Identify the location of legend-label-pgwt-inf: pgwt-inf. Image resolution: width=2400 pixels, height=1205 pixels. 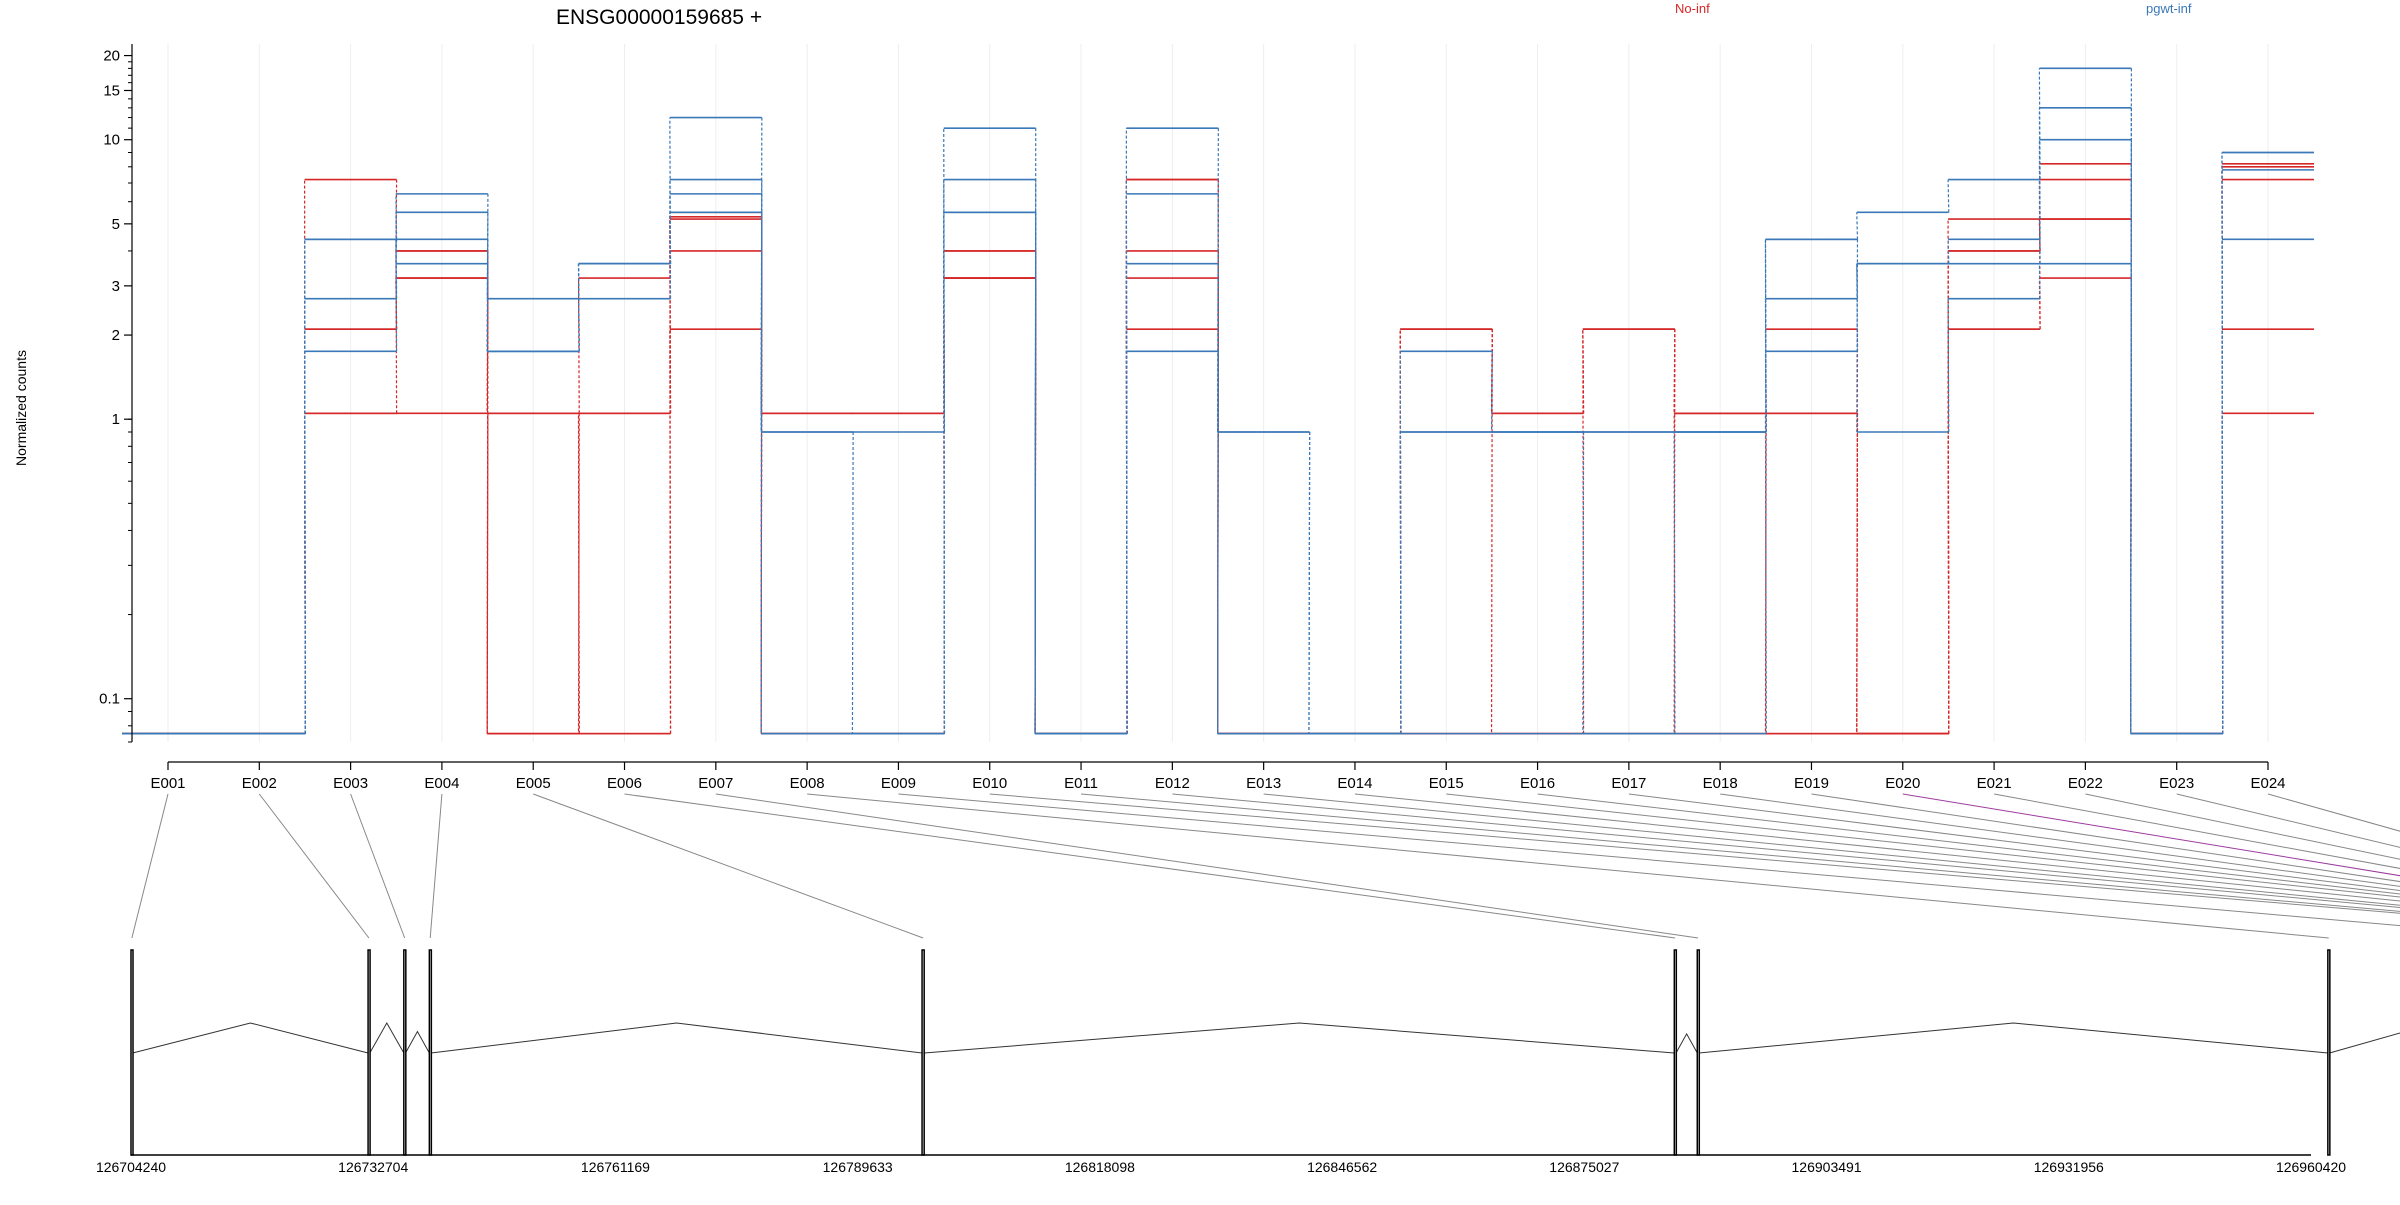
(2169, 8).